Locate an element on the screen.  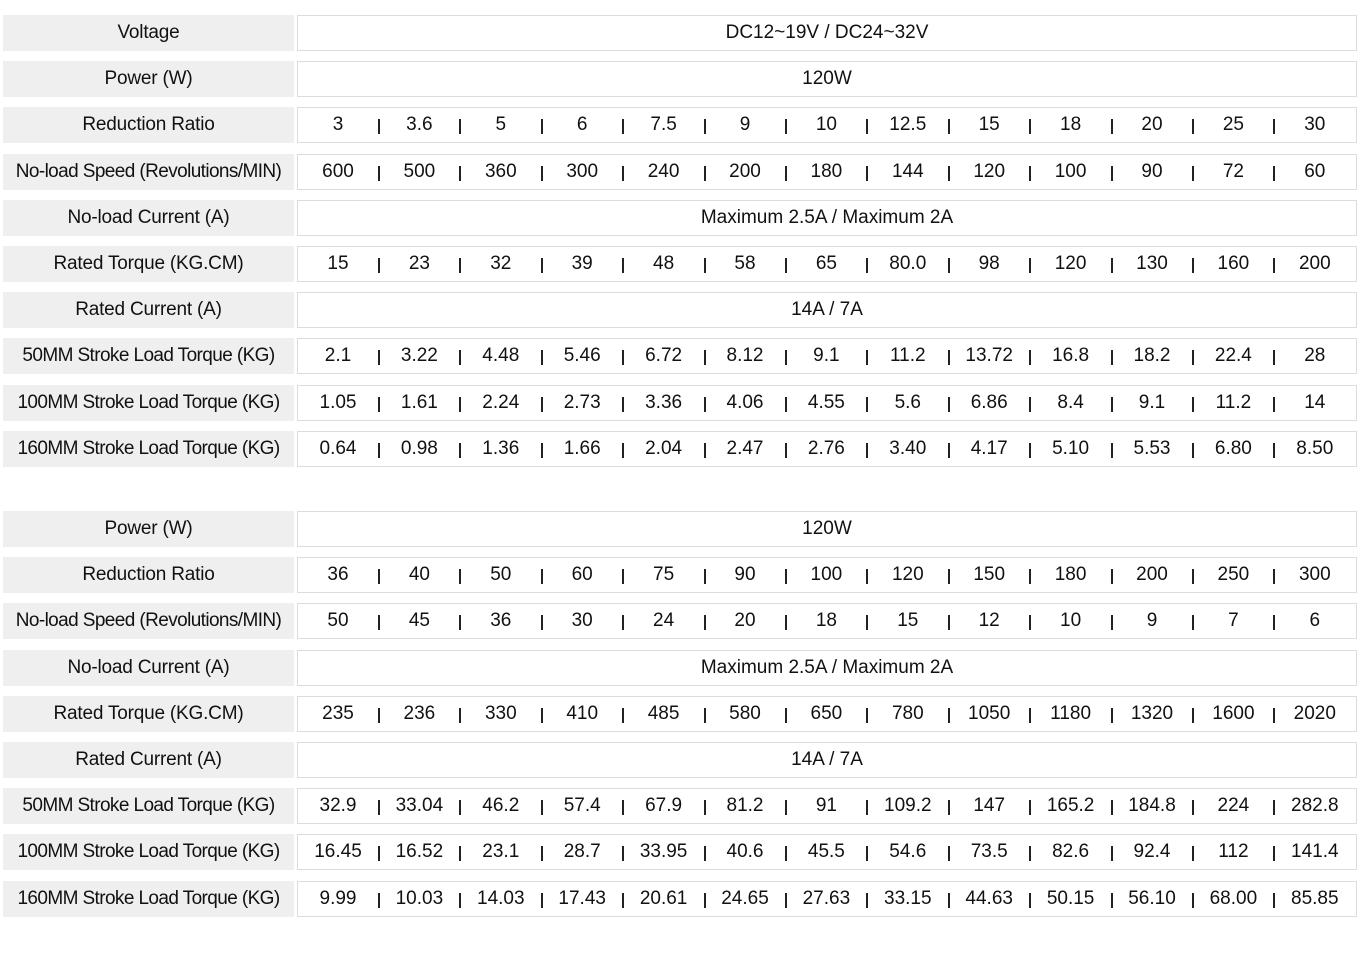
row-label: No-load Current (A) is located at coordinates (148, 668).